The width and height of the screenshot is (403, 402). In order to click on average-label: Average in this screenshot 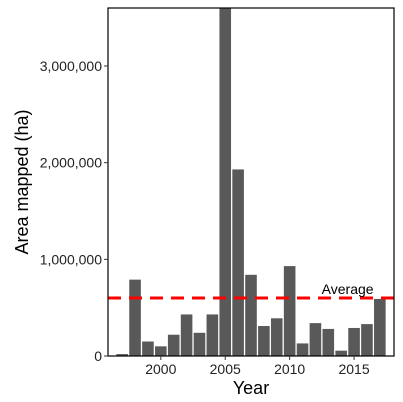, I will do `click(348, 289)`.